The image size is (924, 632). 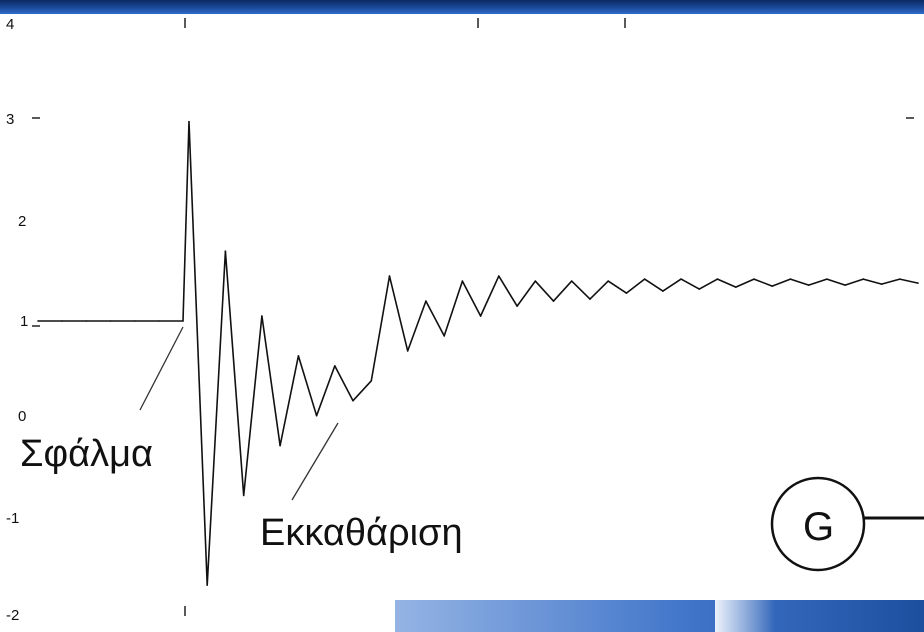 What do you see at coordinates (745, 616) in the screenshot?
I see `bottom-band-white-fade` at bounding box center [745, 616].